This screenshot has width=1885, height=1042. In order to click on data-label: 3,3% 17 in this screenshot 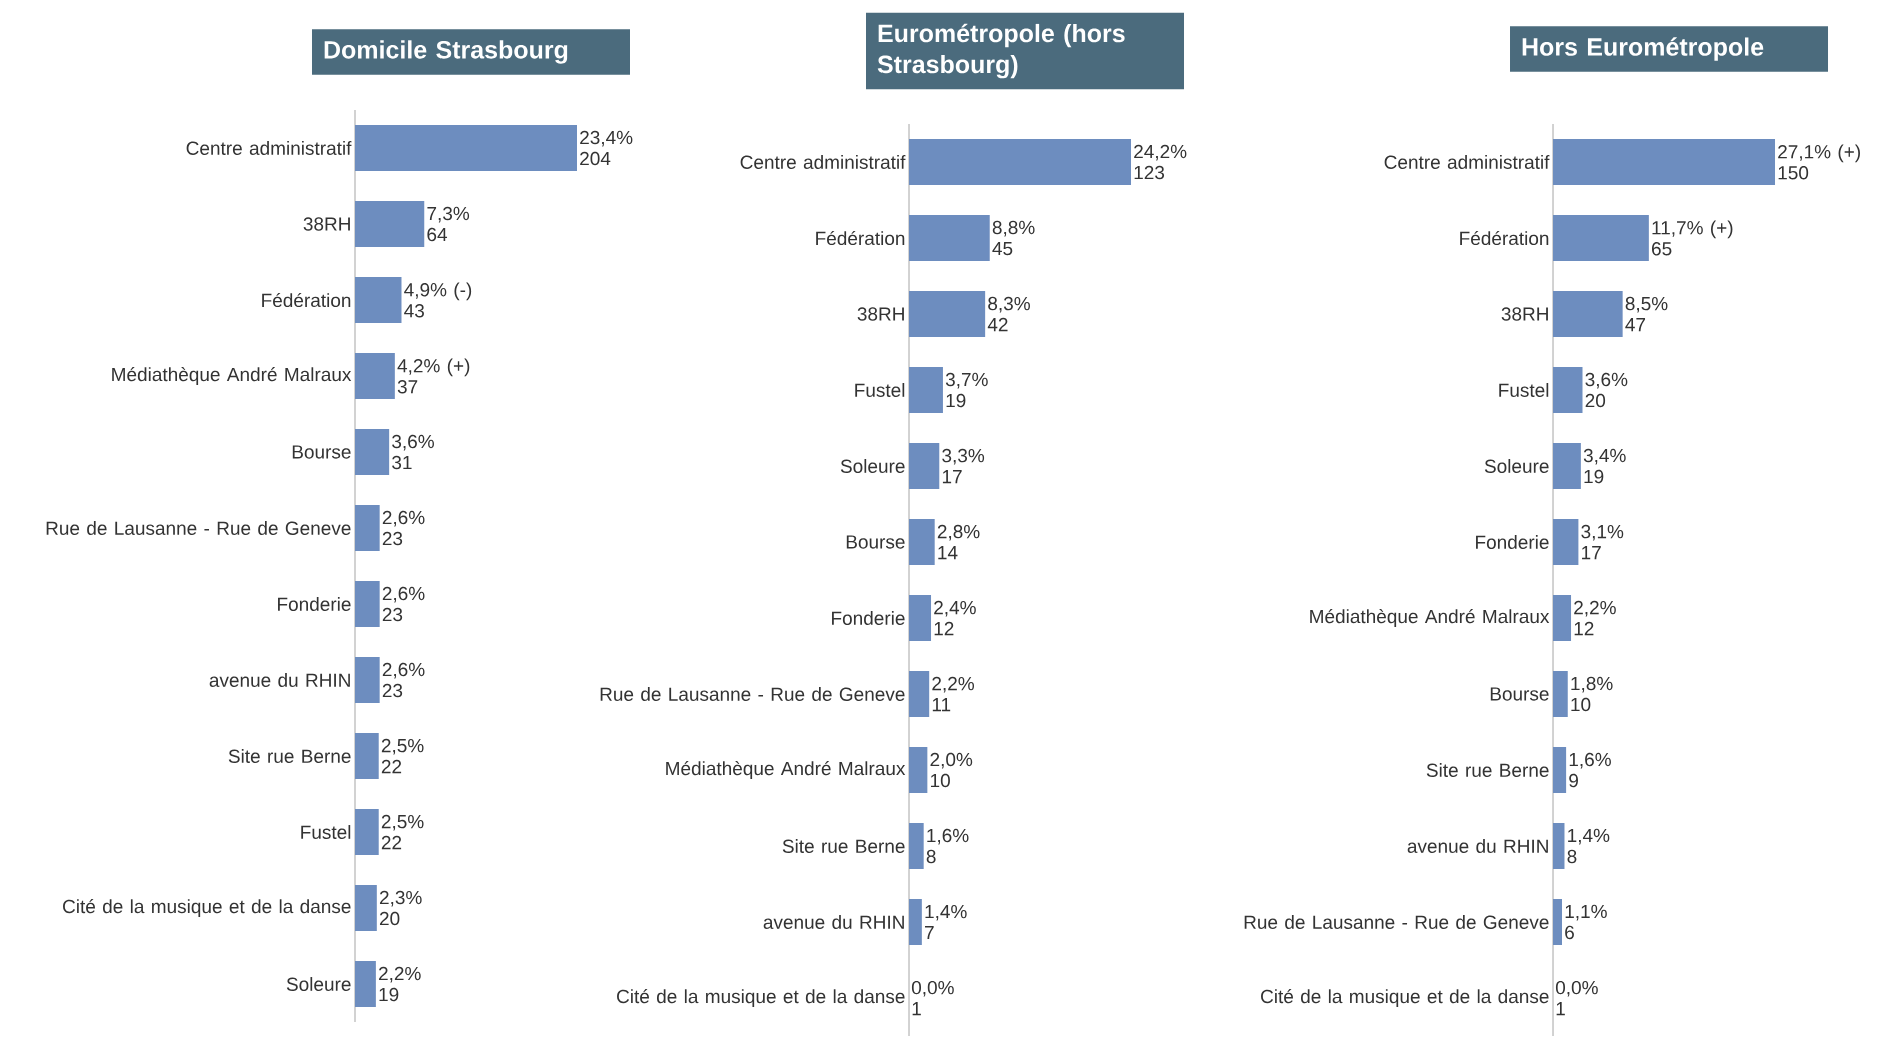, I will do `click(963, 466)`.